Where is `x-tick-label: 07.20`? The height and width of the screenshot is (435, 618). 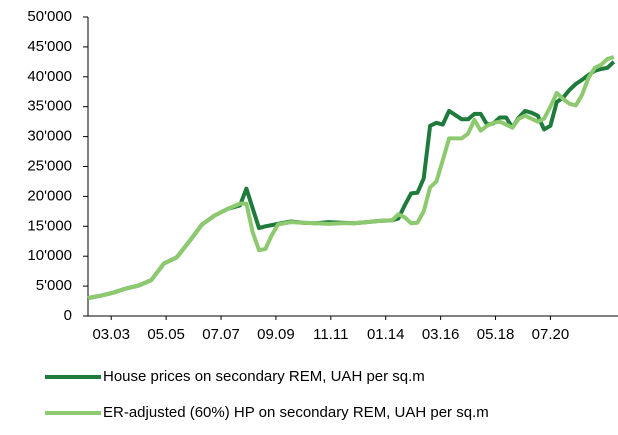
x-tick-label: 07.20 is located at coordinates (551, 334).